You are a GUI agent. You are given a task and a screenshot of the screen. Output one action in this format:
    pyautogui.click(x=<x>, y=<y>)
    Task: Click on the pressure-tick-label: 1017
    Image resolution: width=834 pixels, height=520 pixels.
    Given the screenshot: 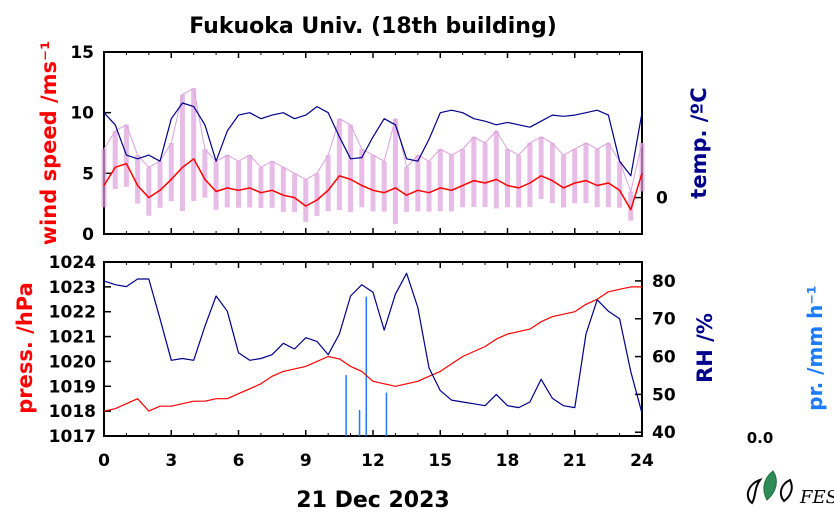 What is the action you would take?
    pyautogui.click(x=72, y=437)
    